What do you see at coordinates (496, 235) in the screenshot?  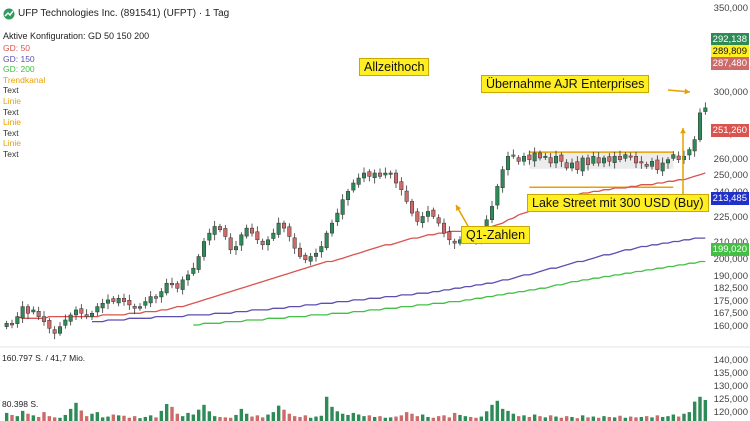 I see `annotation-q1-results: Q1-Zahlen` at bounding box center [496, 235].